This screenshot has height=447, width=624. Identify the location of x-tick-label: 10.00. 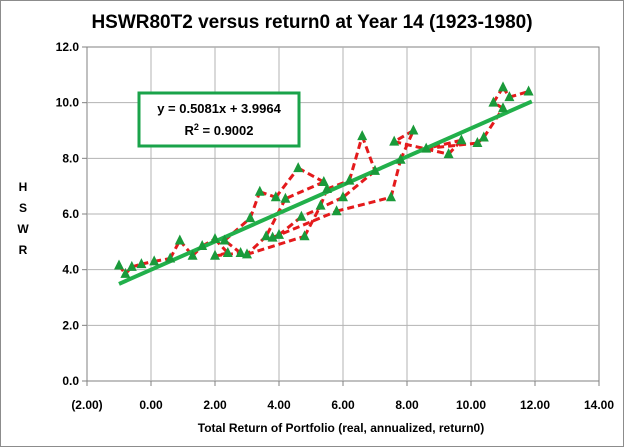
(471, 405).